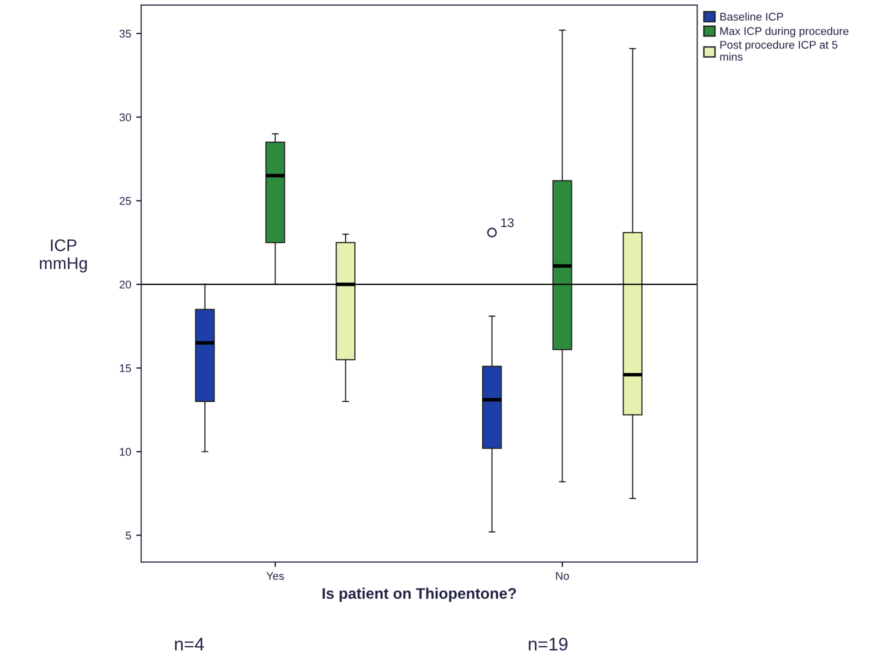  Describe the element at coordinates (129, 536) in the screenshot. I see `y-tick-label: 5` at that location.